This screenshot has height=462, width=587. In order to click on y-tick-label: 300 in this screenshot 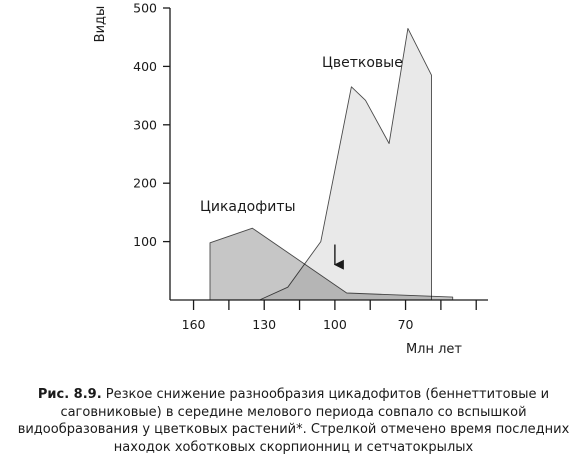, I will do `click(145, 124)`.